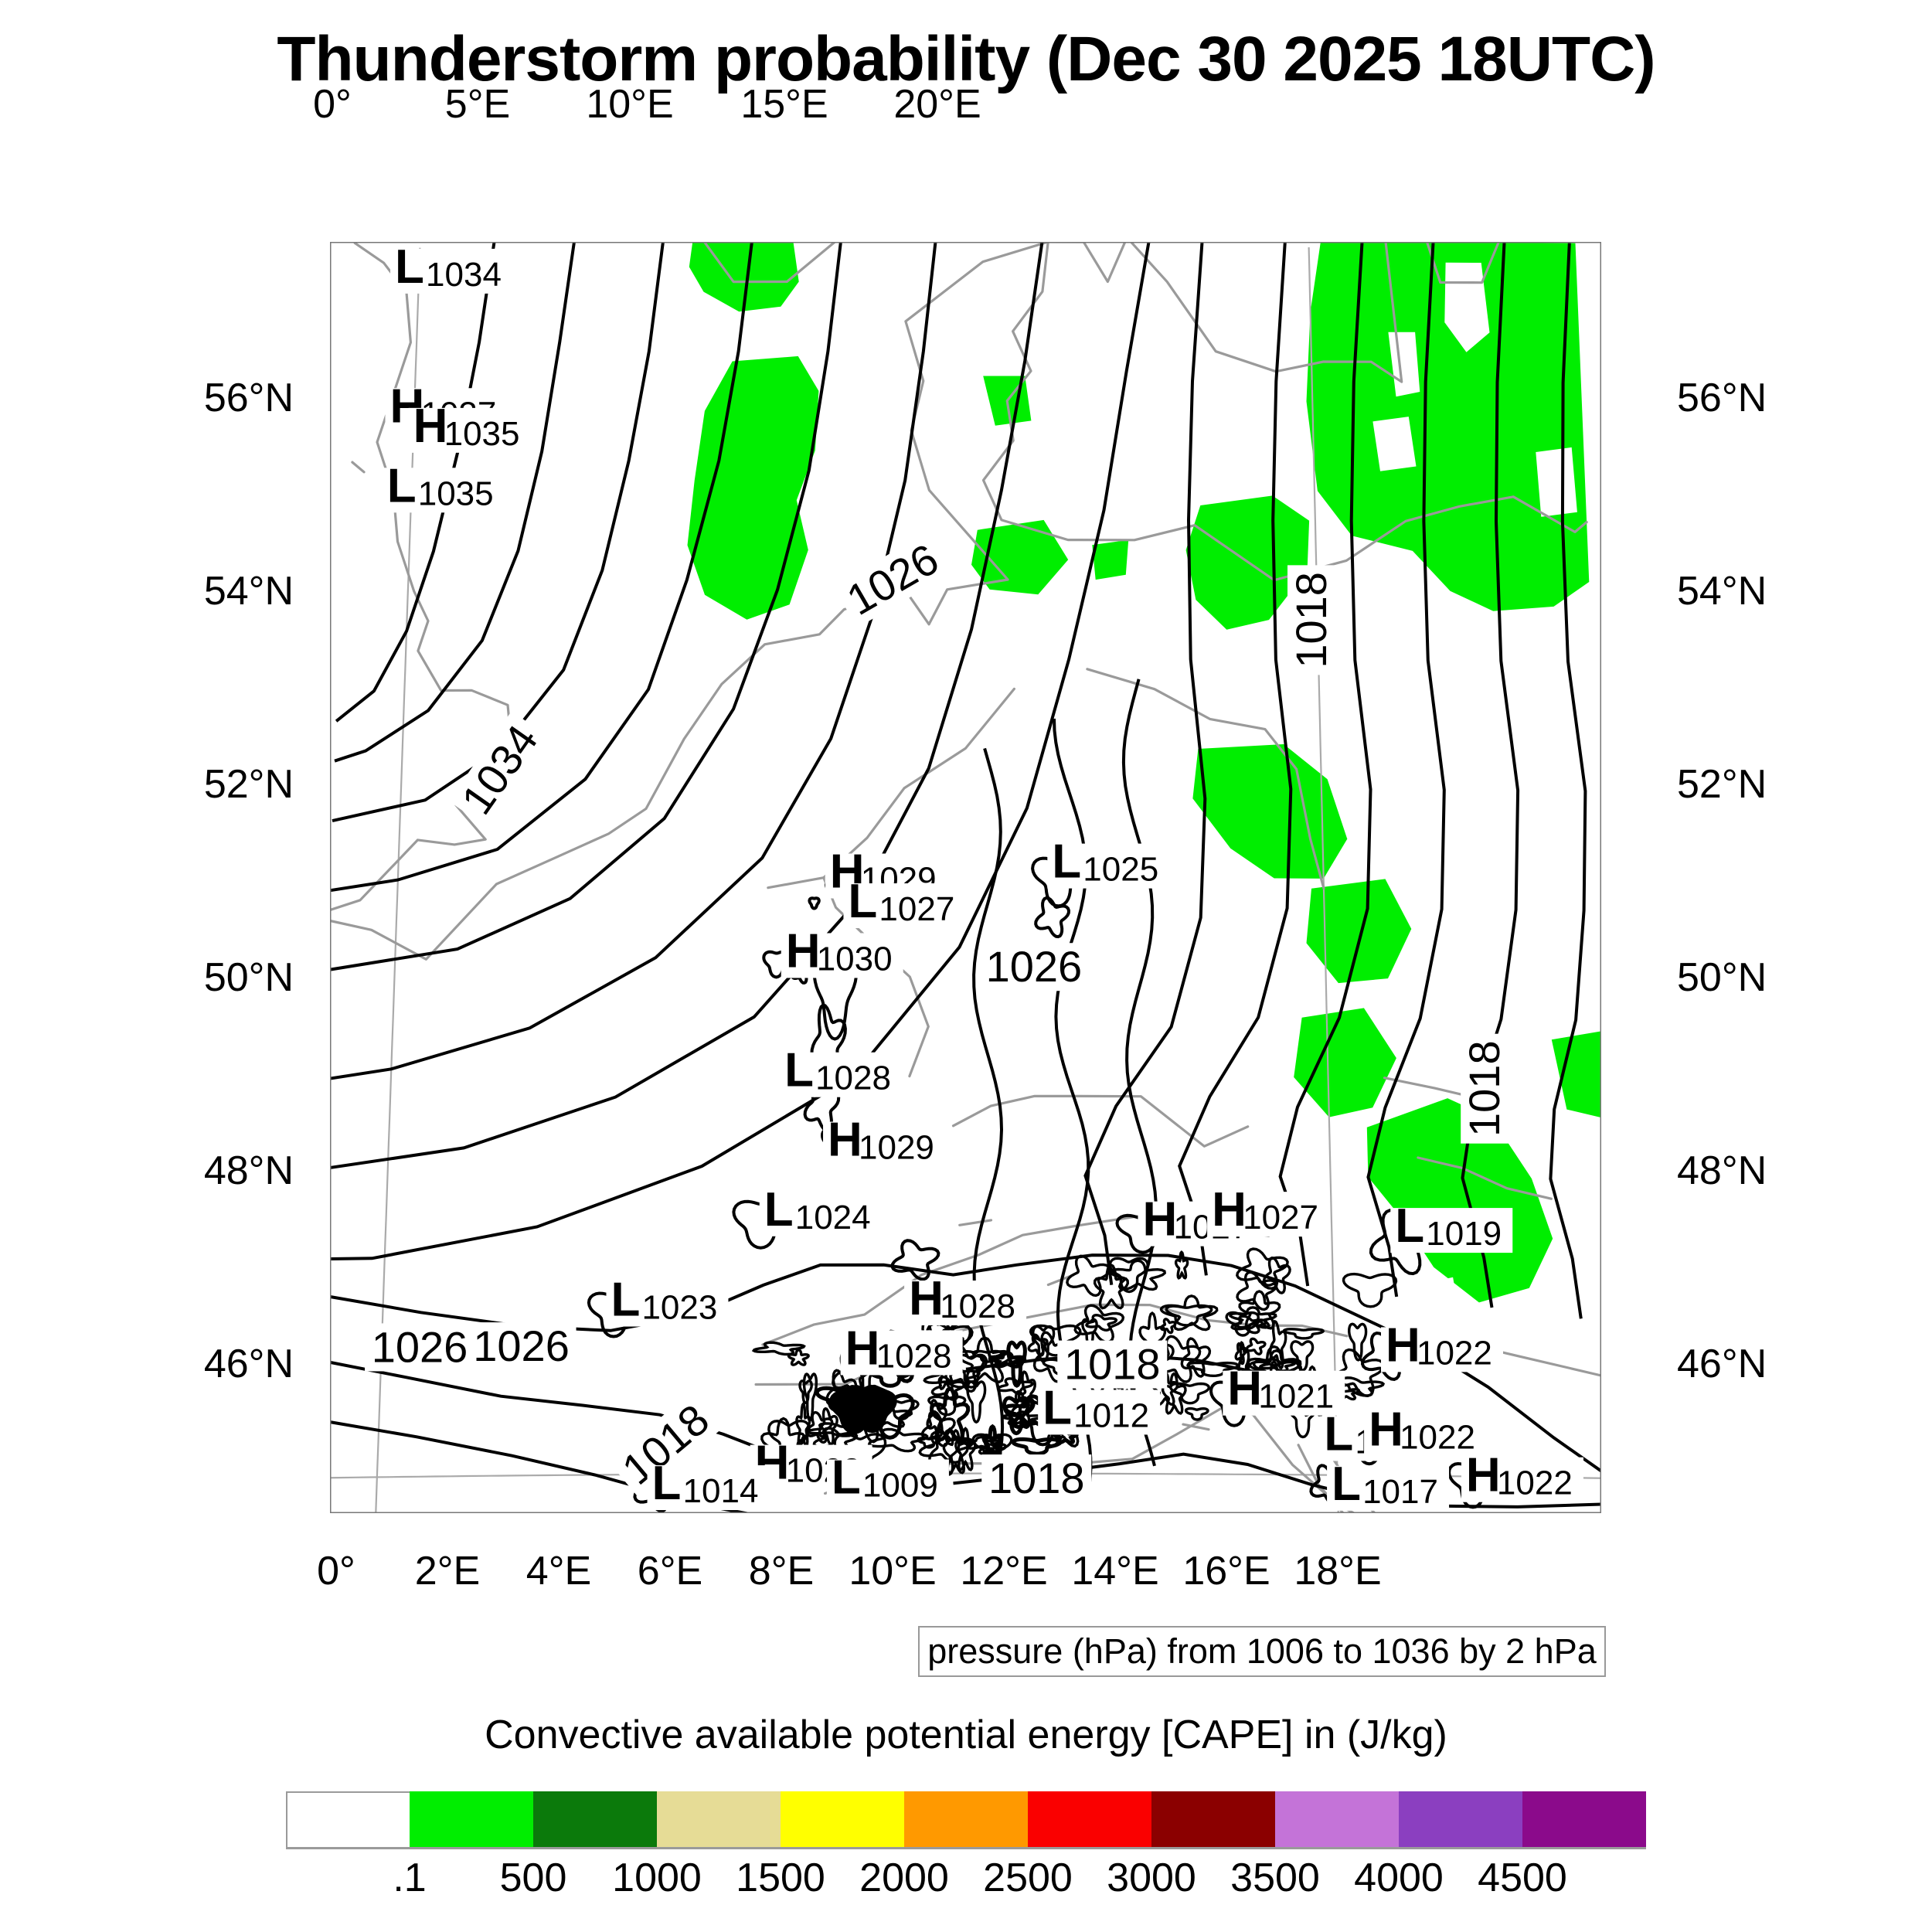  I want to click on colorbar-baseline, so click(966, 1848).